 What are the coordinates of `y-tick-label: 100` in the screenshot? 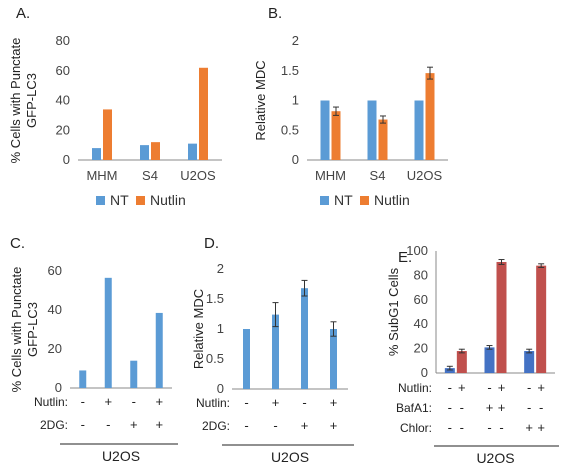 It's located at (417, 250).